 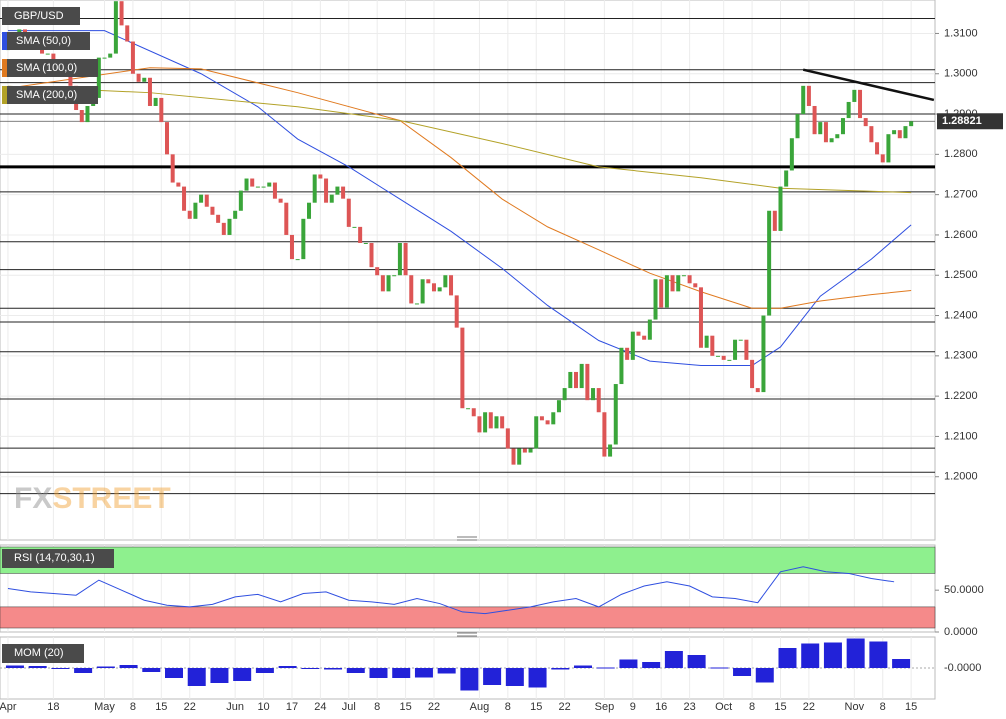 What do you see at coordinates (961, 315) in the screenshot?
I see `y-tick-label: 1.2400` at bounding box center [961, 315].